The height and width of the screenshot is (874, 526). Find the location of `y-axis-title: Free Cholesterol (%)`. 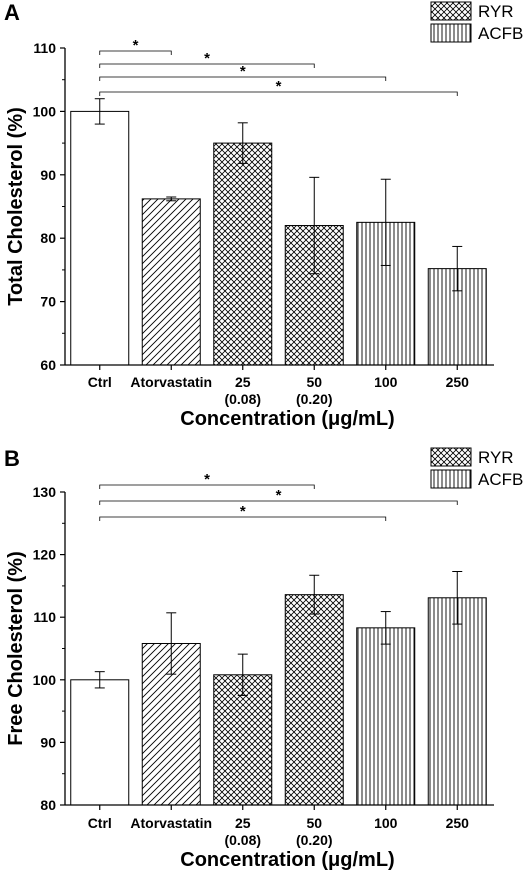

y-axis-title: Free Cholesterol (%) is located at coordinates (16, 648).